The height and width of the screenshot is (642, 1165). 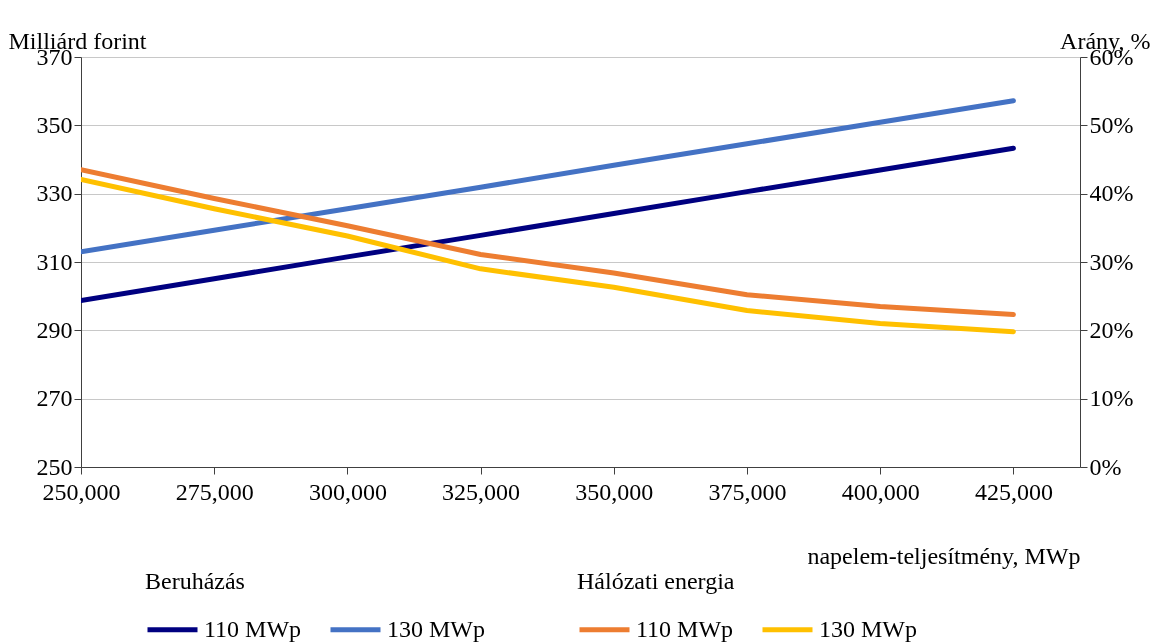 What do you see at coordinates (195, 581) in the screenshot?
I see `text: Beruházás` at bounding box center [195, 581].